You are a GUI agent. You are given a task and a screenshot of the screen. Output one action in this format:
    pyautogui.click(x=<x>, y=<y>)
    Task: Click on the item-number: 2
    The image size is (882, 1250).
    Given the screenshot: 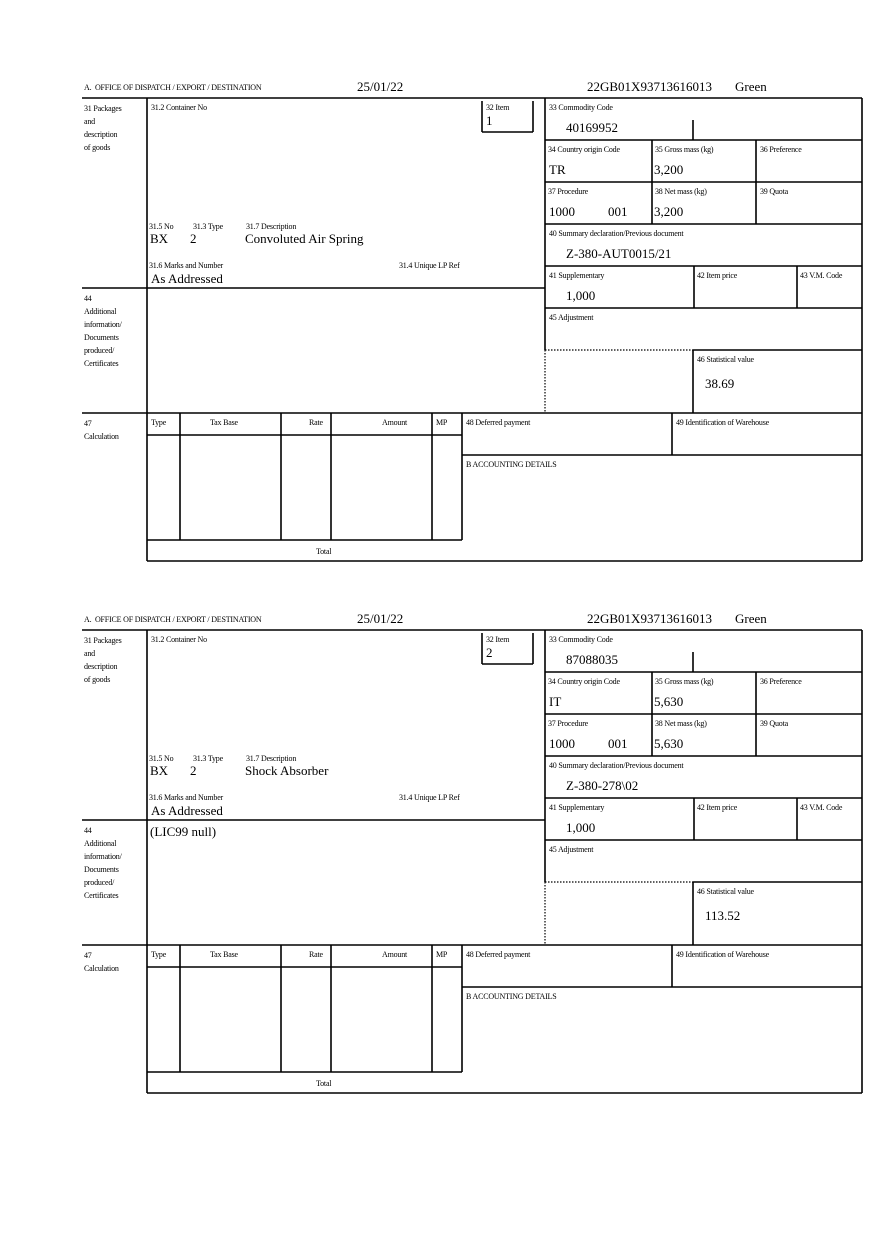 What is the action you would take?
    pyautogui.click(x=489, y=652)
    